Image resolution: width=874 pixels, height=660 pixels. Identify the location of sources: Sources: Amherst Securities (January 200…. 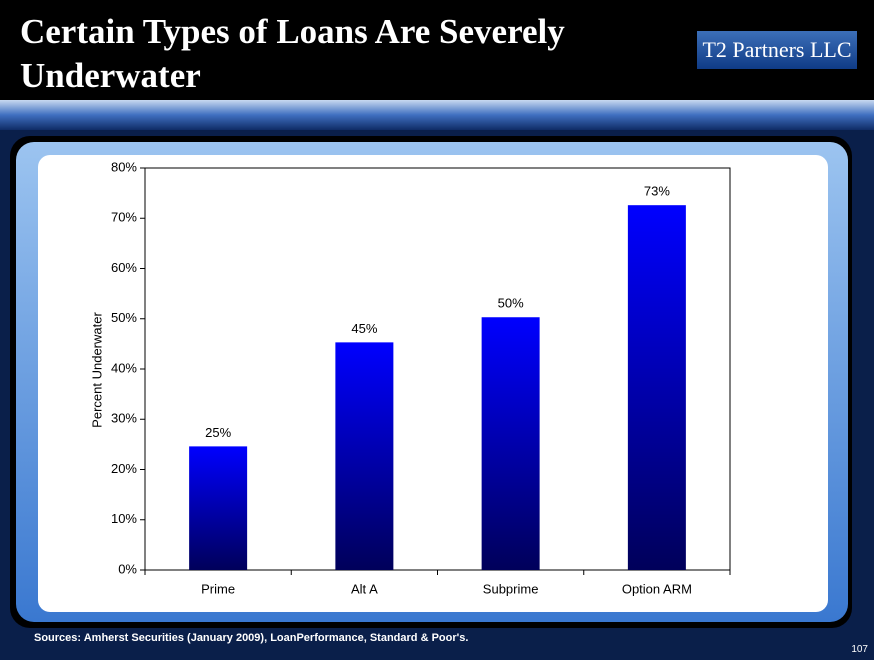
(251, 638).